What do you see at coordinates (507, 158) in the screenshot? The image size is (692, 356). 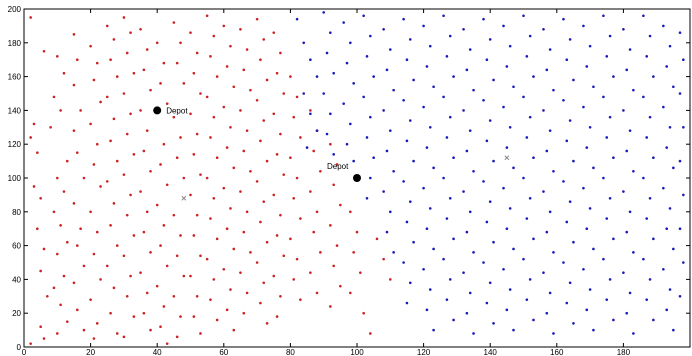 I see `centroid-marker` at bounding box center [507, 158].